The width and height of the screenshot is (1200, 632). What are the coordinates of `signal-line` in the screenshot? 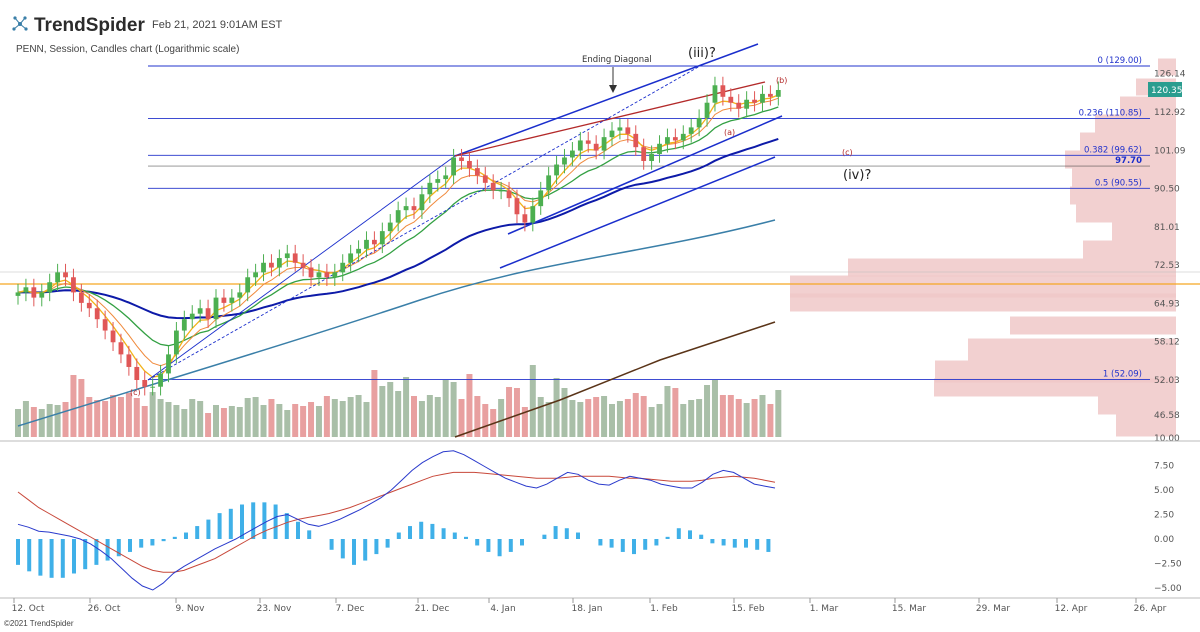 It's located at (396, 522).